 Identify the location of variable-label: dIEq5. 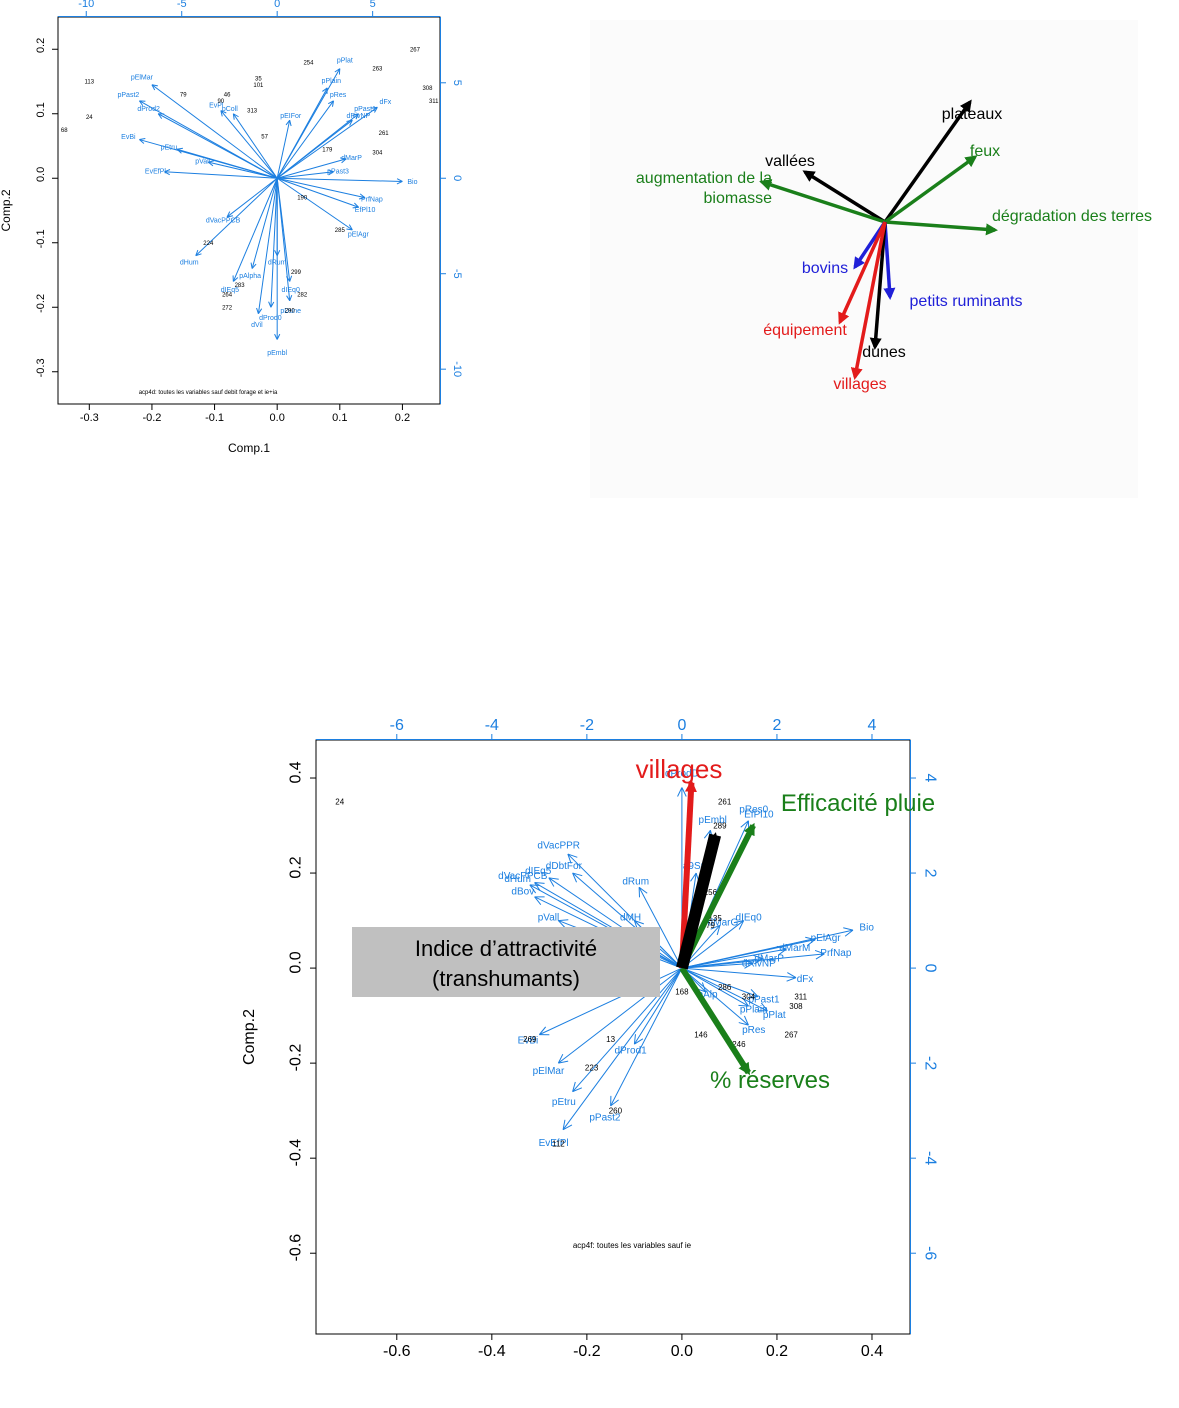
(538, 871).